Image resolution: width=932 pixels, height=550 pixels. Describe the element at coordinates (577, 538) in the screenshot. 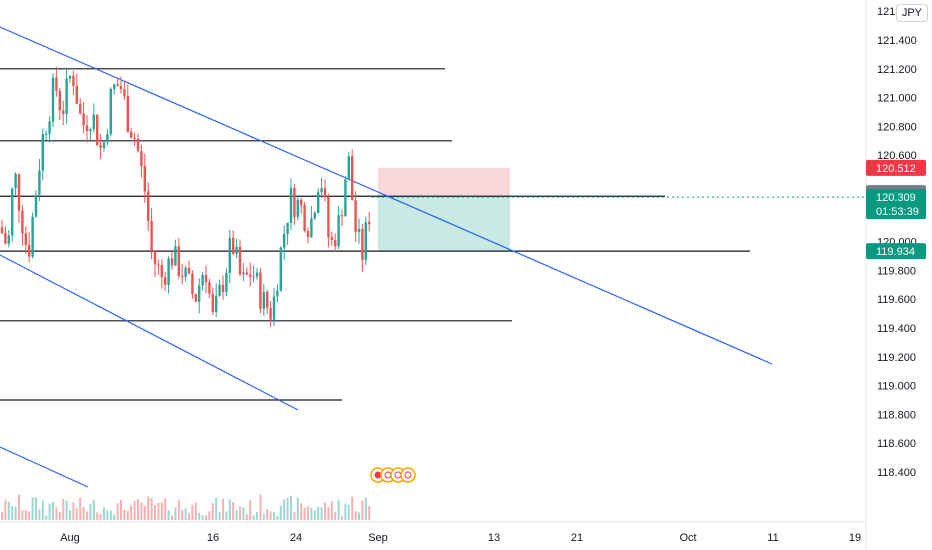

I see `x-tick-label: 21` at that location.